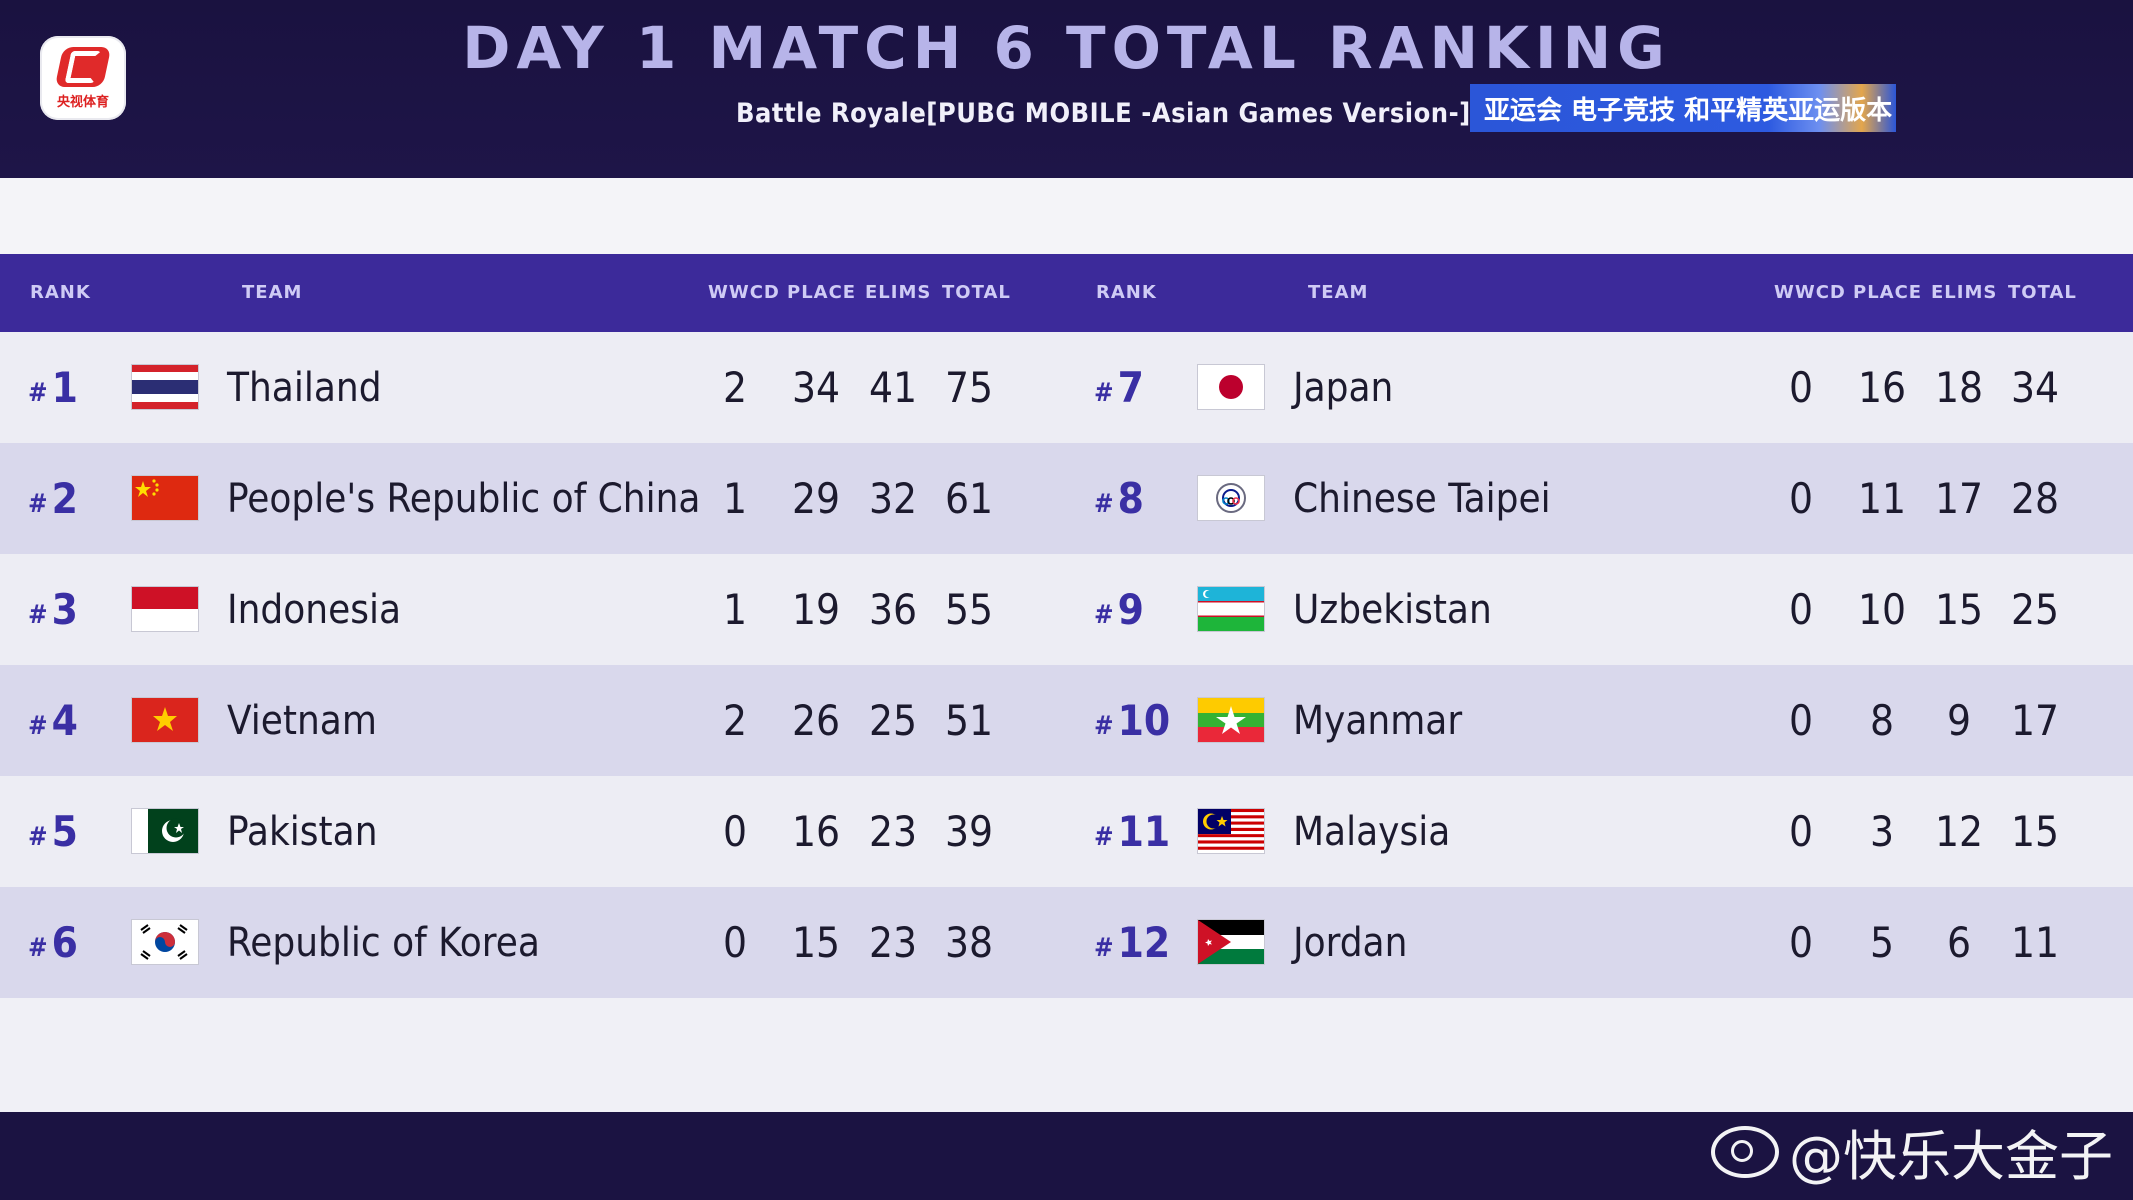 The width and height of the screenshot is (2133, 1200). I want to click on place-value: 3, so click(1882, 831).